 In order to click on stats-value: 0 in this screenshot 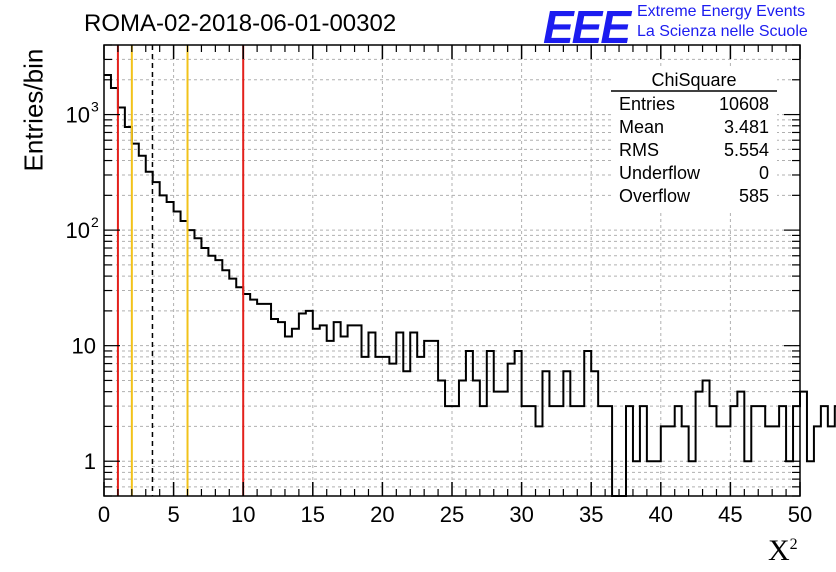, I will do `click(764, 173)`.